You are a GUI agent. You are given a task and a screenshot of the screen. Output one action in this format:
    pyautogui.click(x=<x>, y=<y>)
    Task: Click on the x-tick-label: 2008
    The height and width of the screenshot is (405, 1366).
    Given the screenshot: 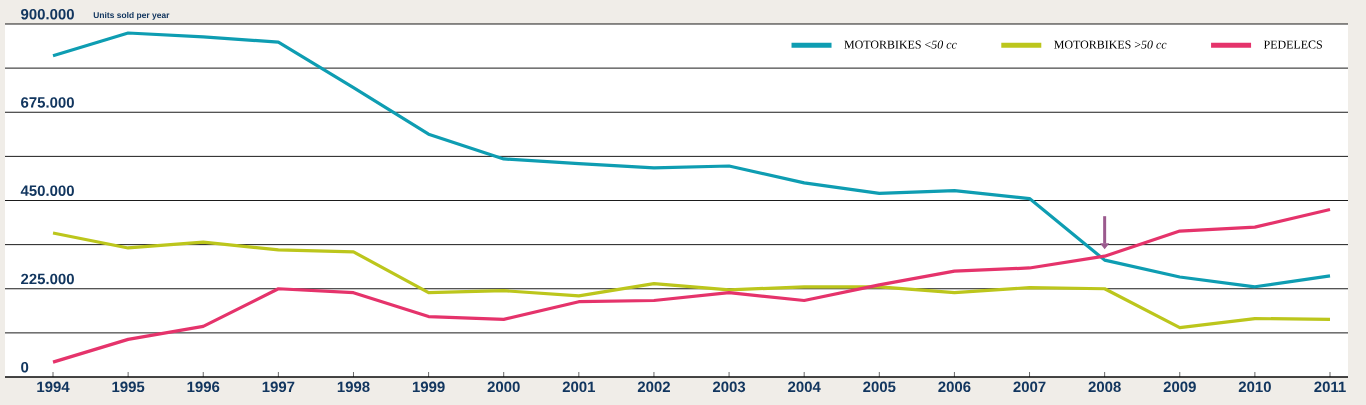 What is the action you would take?
    pyautogui.click(x=1104, y=387)
    